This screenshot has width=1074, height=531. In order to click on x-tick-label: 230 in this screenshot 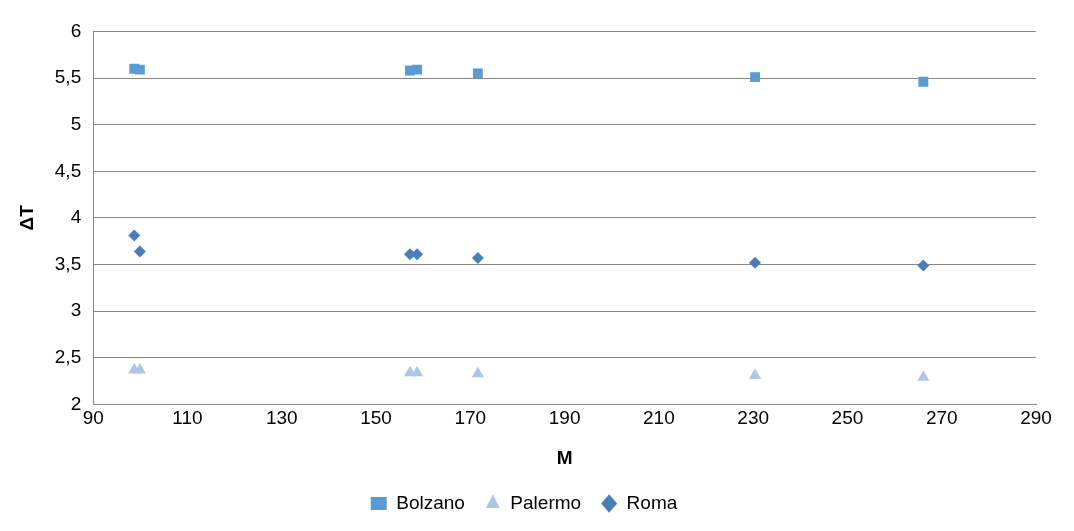, I will do `click(753, 418)`.